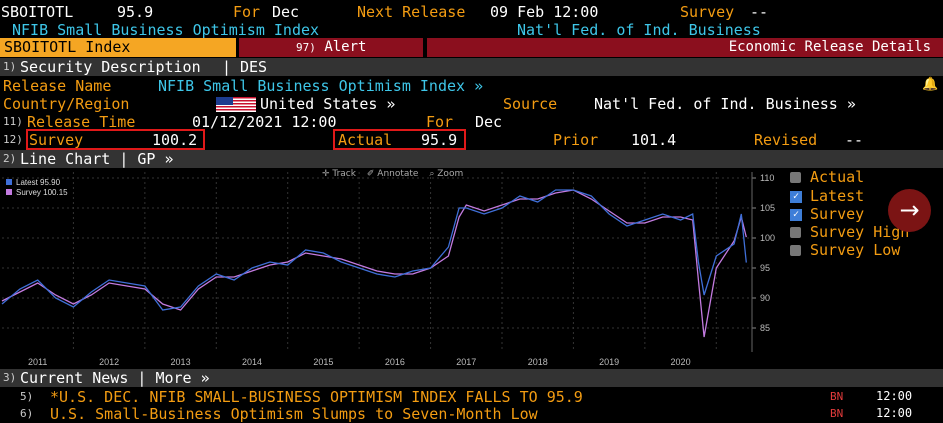 This screenshot has width=943, height=423. What do you see at coordinates (57, 86) in the screenshot?
I see `release-name-label: Release Name` at bounding box center [57, 86].